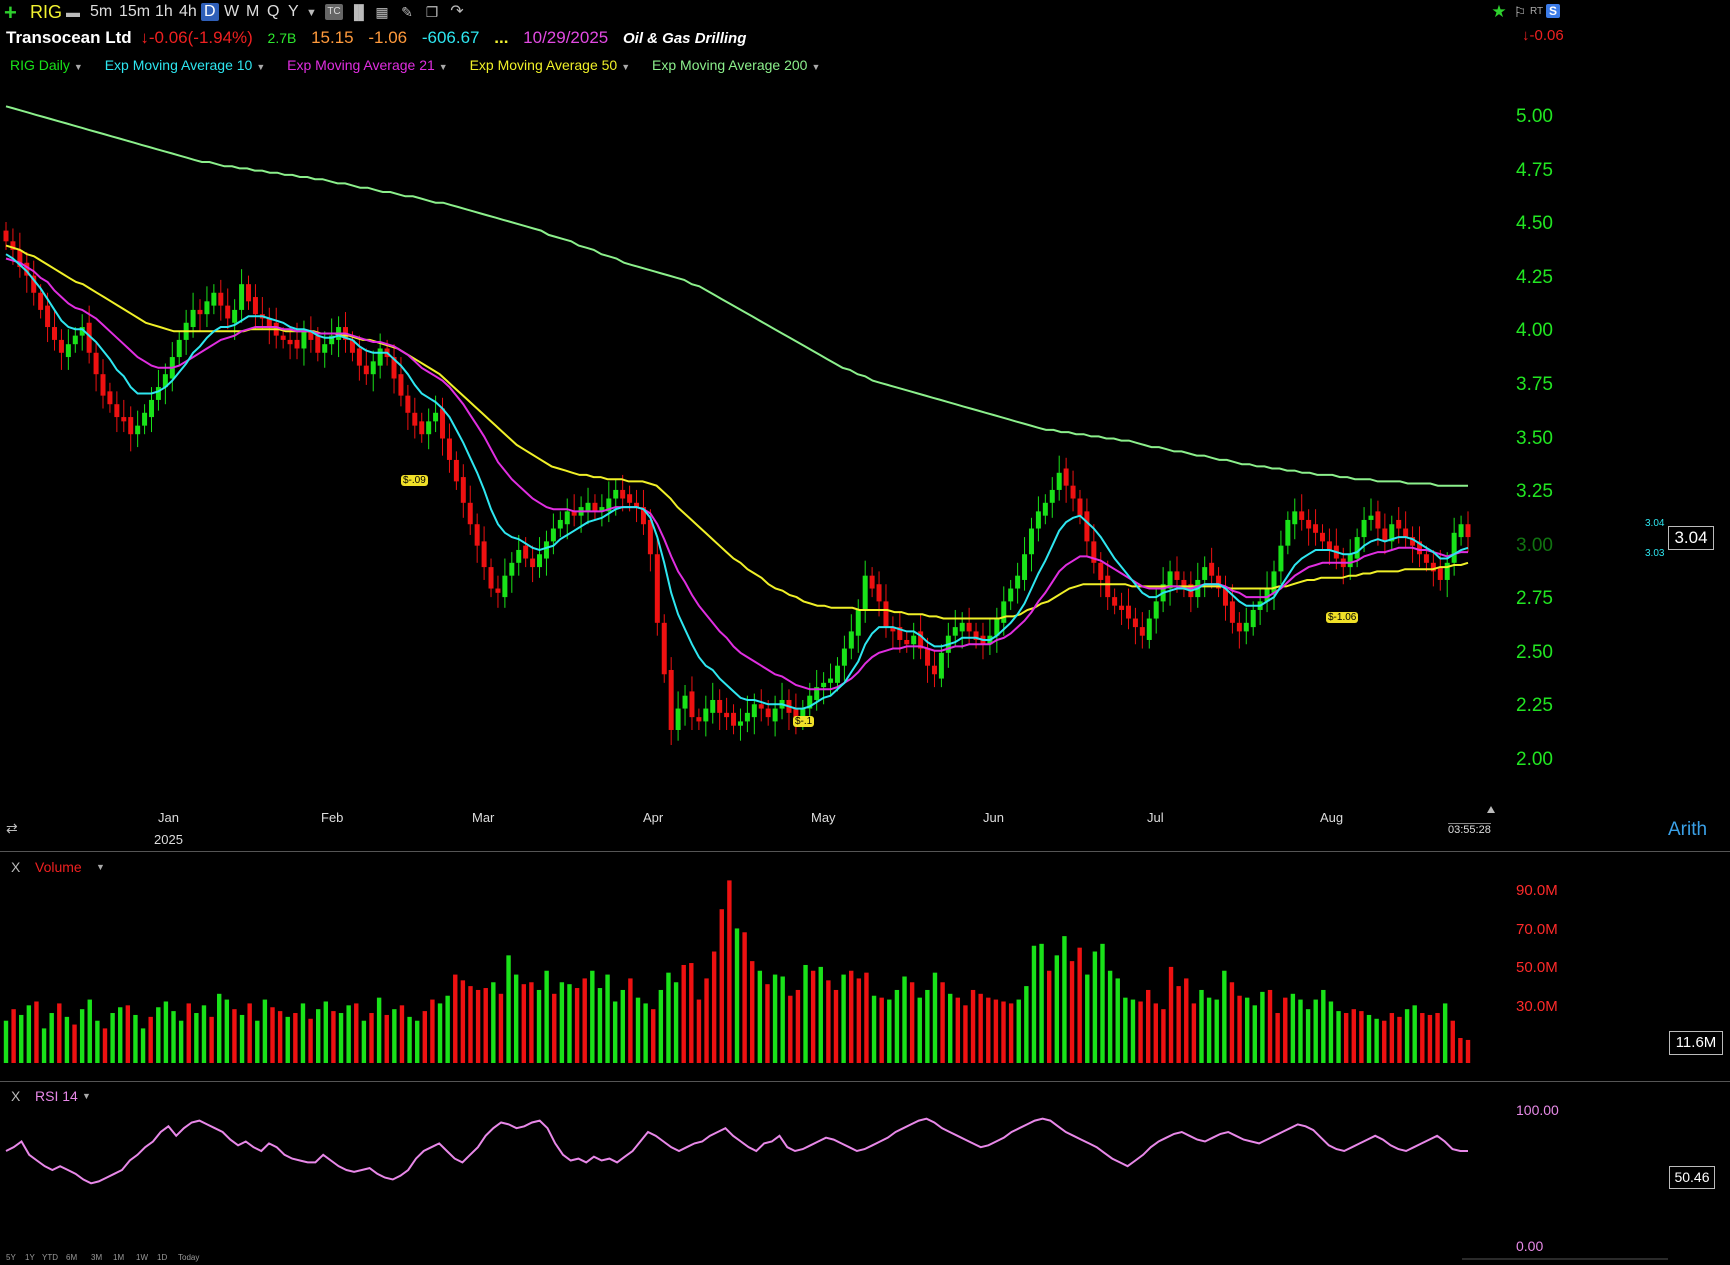 Image resolution: width=1730 pixels, height=1265 pixels. I want to click on range-ytd: YTD, so click(50, 1257).